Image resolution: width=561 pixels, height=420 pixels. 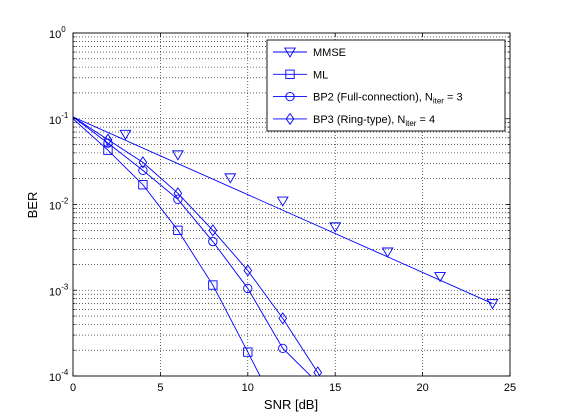 I want to click on legend-label: BP3 (Ring-type), Niter = 4, so click(x=374, y=121).